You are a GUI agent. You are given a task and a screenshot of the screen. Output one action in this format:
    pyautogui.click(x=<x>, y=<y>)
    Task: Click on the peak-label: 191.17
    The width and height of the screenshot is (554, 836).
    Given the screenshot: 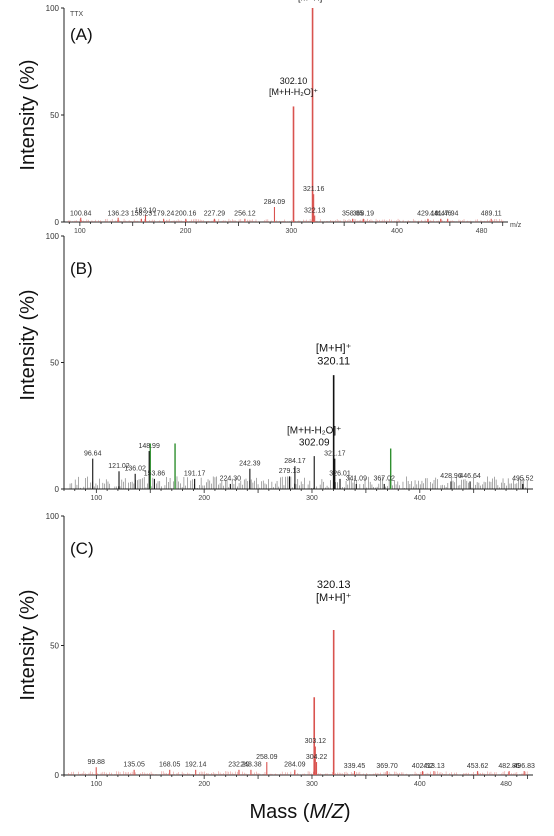 What is the action you would take?
    pyautogui.click(x=195, y=474)
    